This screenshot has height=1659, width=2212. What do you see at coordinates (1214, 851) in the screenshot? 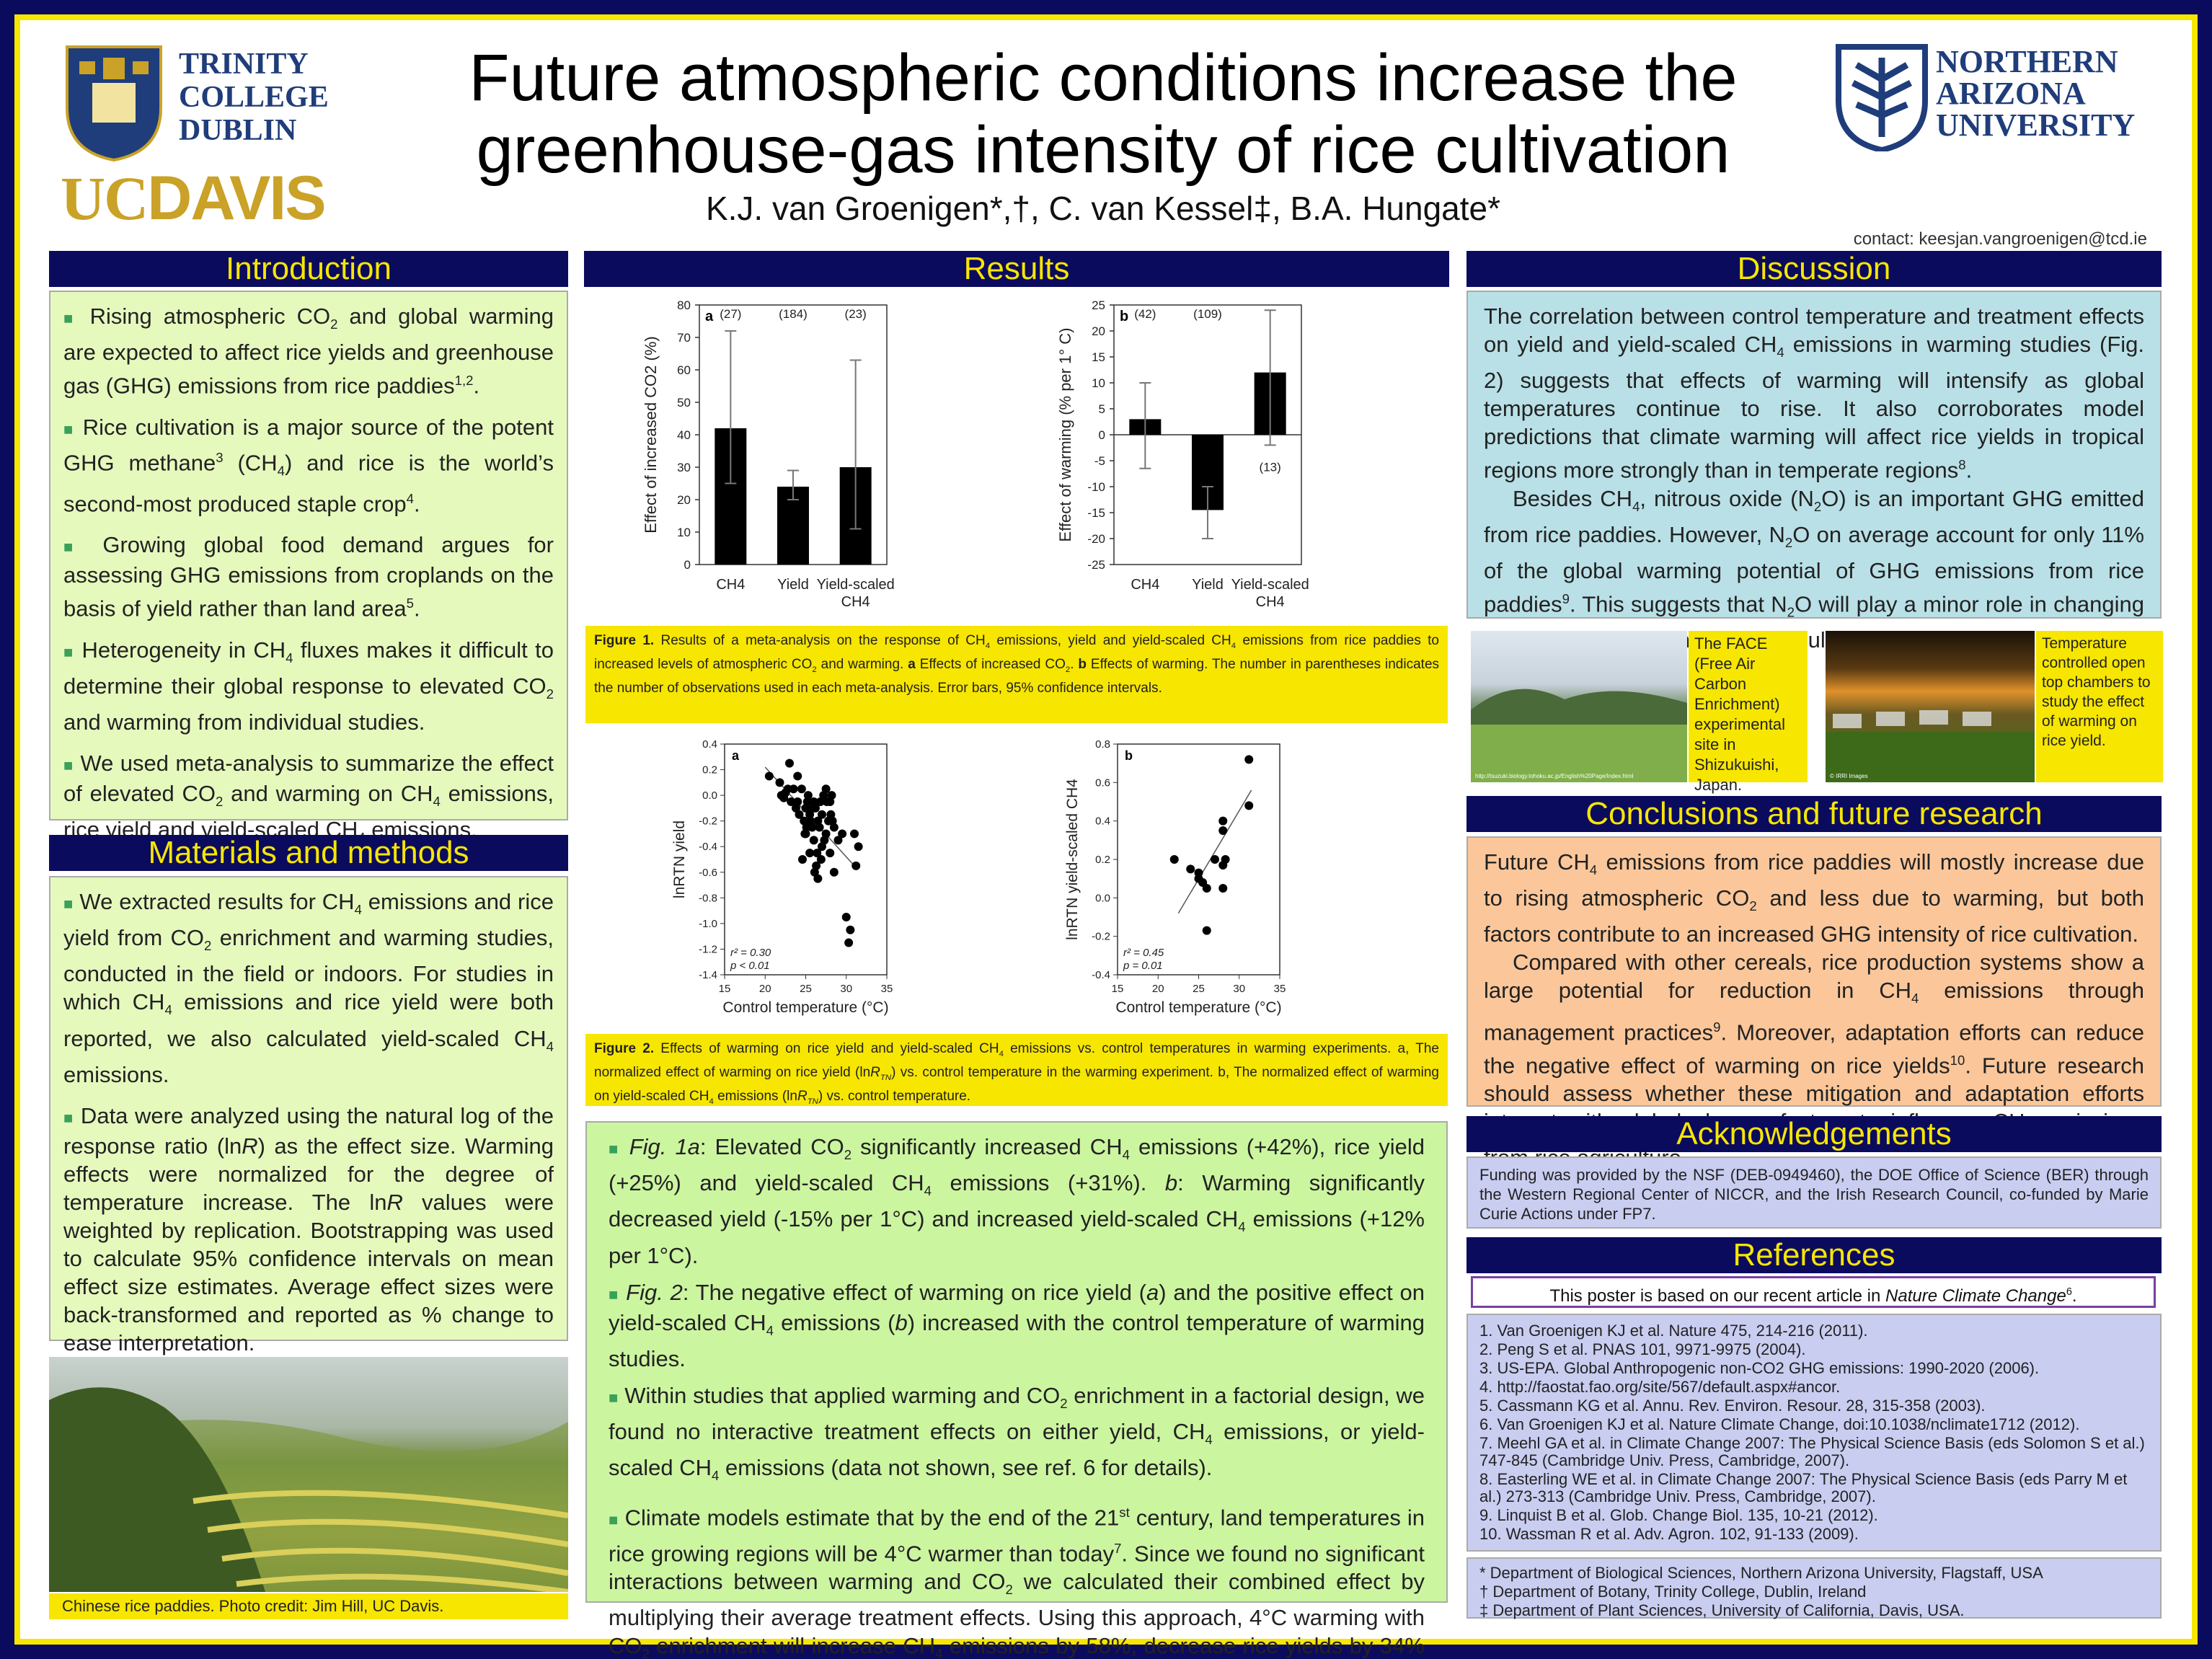
I see `trend-line` at bounding box center [1214, 851].